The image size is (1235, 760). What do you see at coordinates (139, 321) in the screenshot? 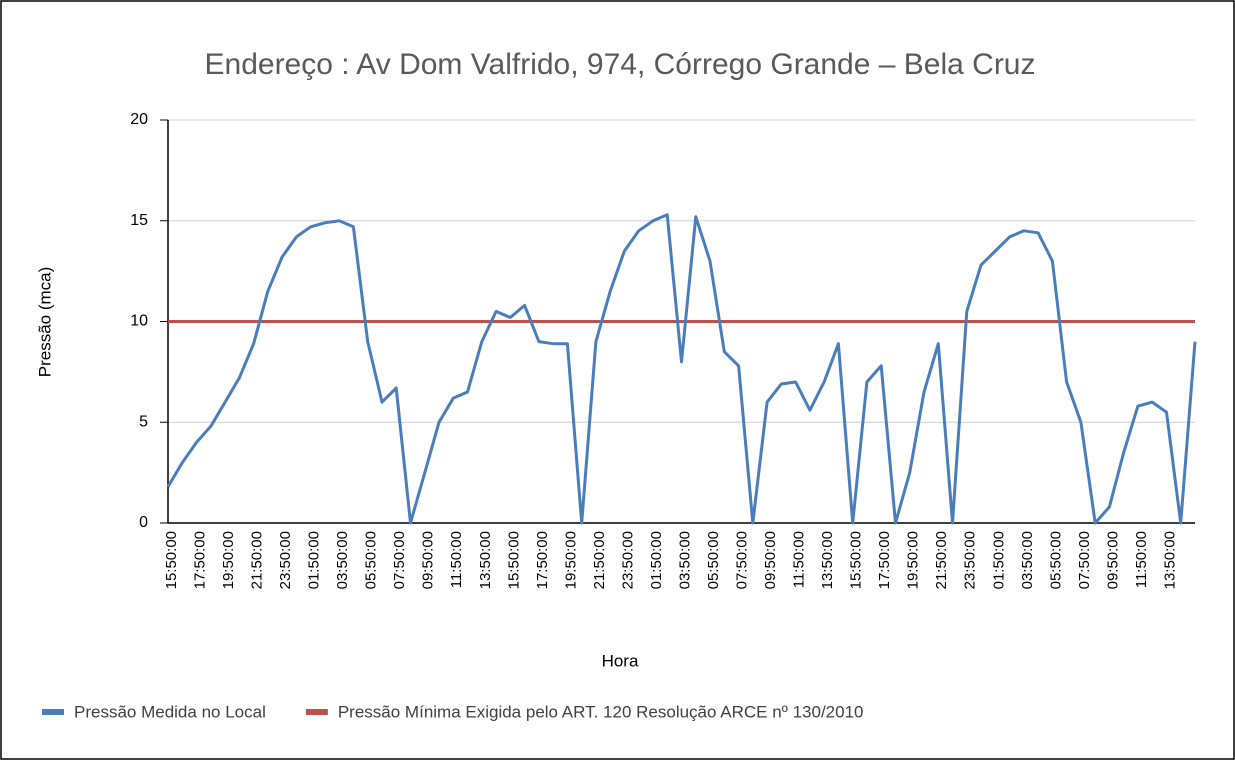
I see `y-tick-label: 10` at bounding box center [139, 321].